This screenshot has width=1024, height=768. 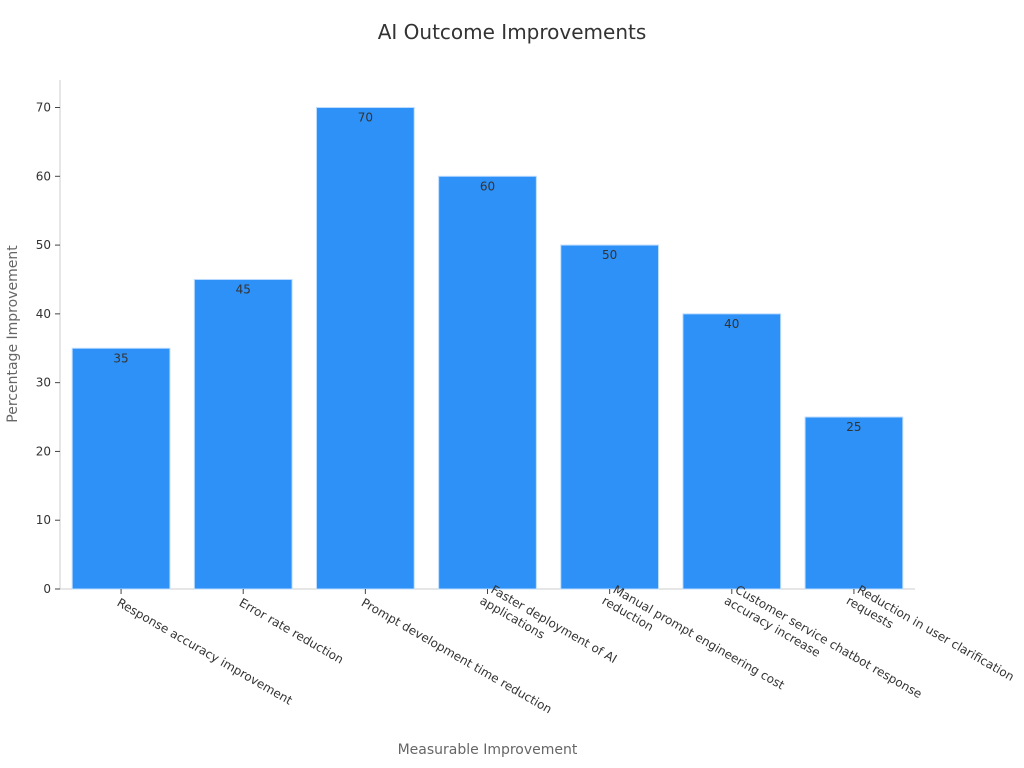 I want to click on bar-data-label: 25, so click(x=853, y=427).